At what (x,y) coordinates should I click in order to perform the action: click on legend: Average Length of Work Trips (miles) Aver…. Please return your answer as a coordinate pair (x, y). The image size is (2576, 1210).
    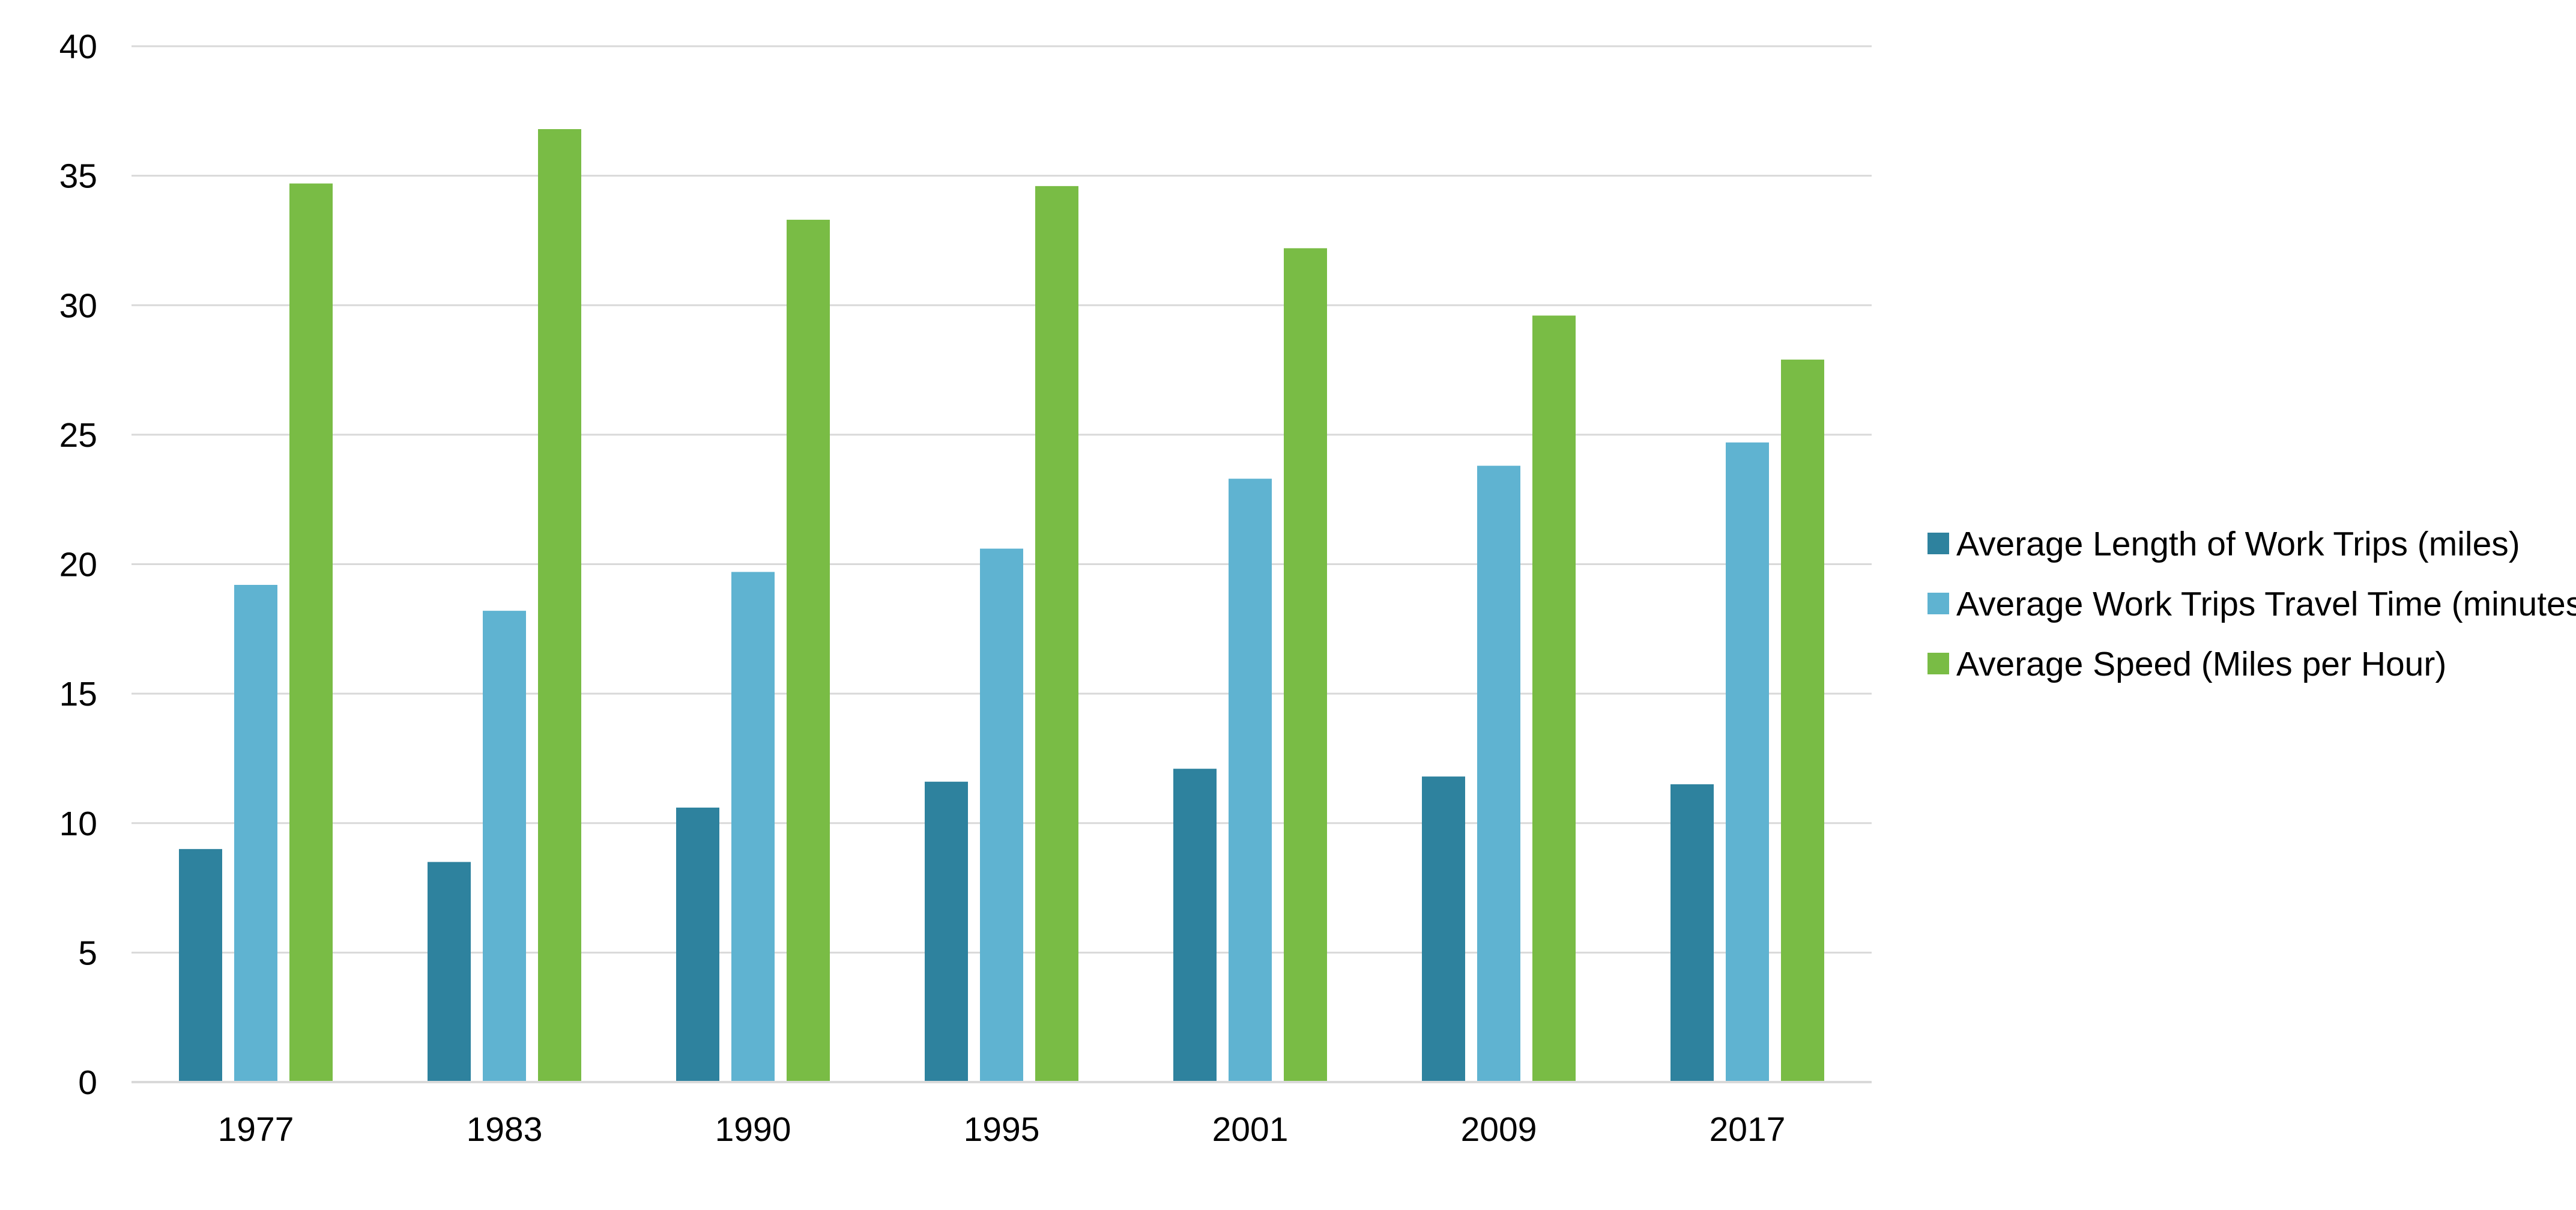
    Looking at the image, I should click on (2251, 604).